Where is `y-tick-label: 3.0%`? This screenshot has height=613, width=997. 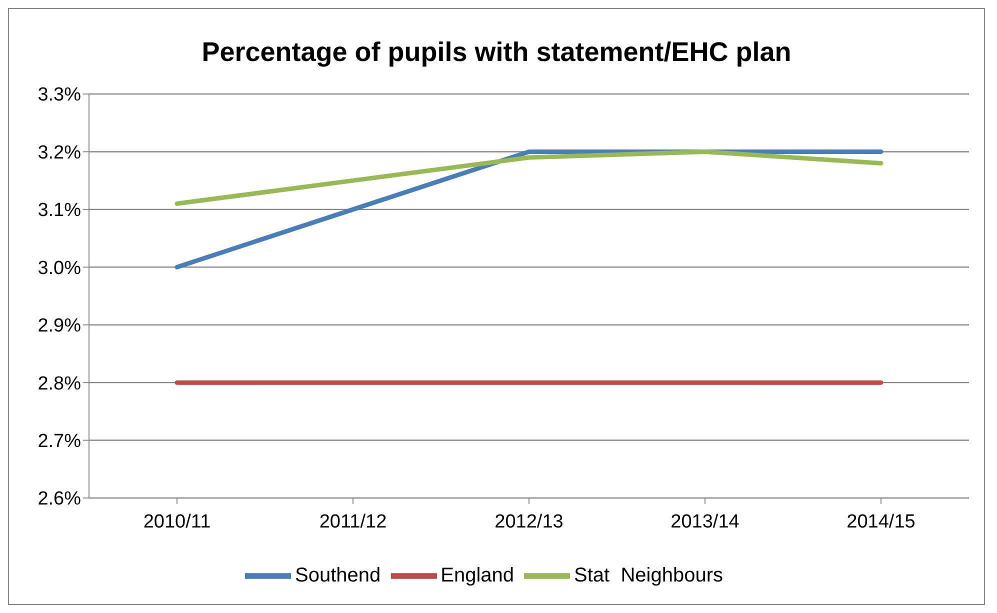
y-tick-label: 3.0% is located at coordinates (60, 268).